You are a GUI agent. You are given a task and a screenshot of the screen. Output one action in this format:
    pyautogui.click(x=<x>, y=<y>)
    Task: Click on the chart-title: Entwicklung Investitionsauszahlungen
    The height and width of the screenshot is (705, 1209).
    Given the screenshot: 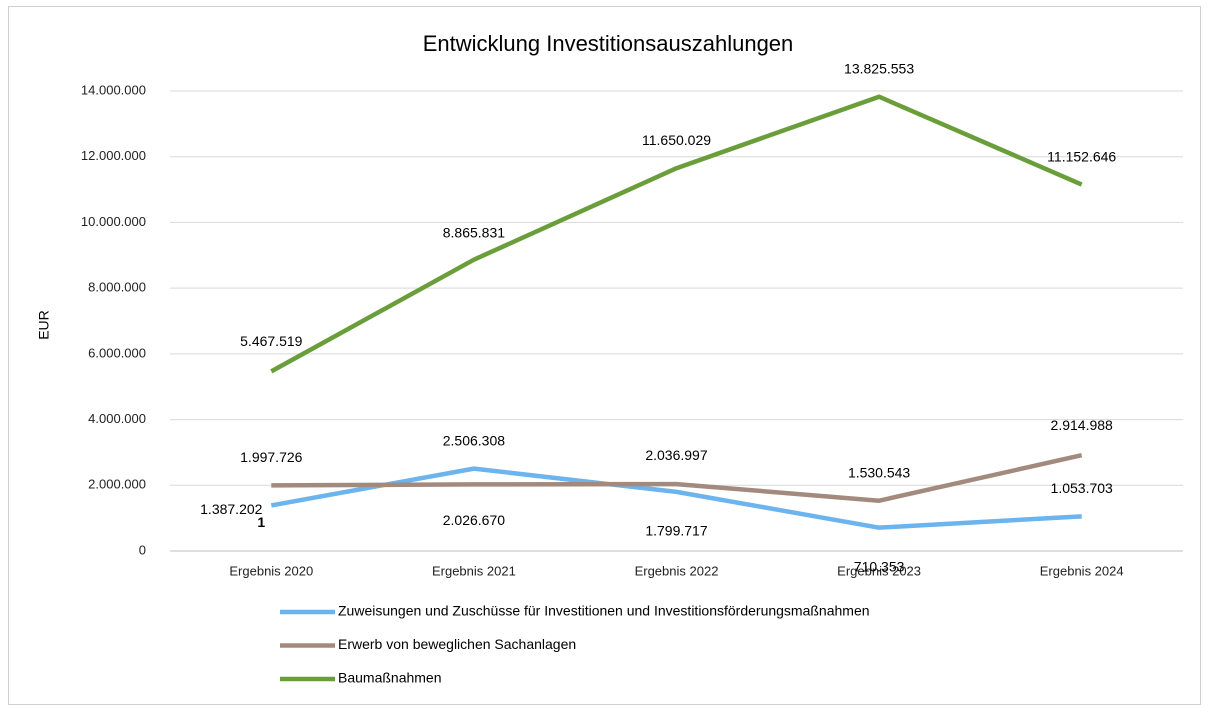 What is the action you would take?
    pyautogui.click(x=608, y=43)
    